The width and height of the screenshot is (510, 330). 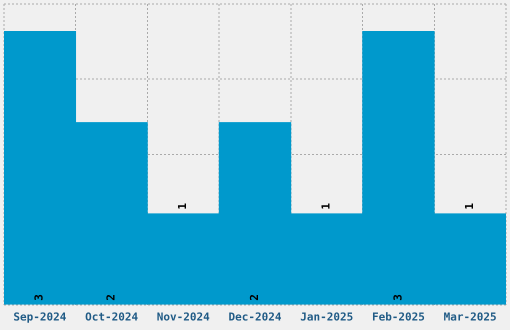 I want to click on x-tick-label: Jan-2025, so click(x=327, y=317).